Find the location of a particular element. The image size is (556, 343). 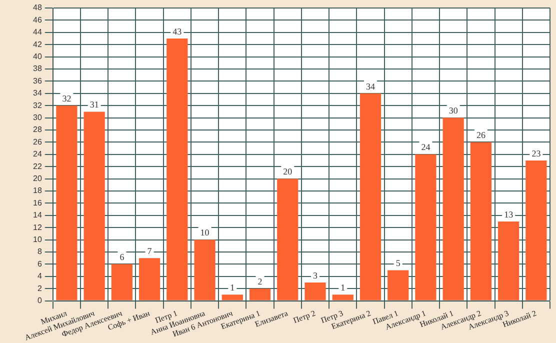

x-tick-label: Петр 2 is located at coordinates (304, 316).